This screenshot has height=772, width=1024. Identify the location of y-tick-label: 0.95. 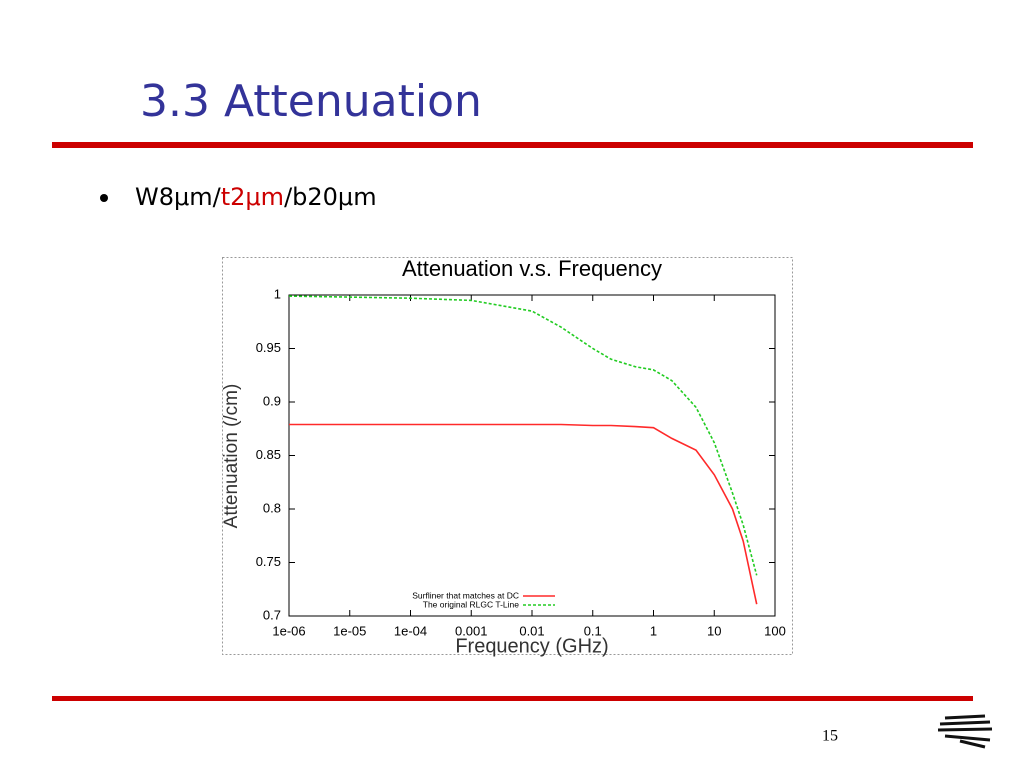
(268, 347).